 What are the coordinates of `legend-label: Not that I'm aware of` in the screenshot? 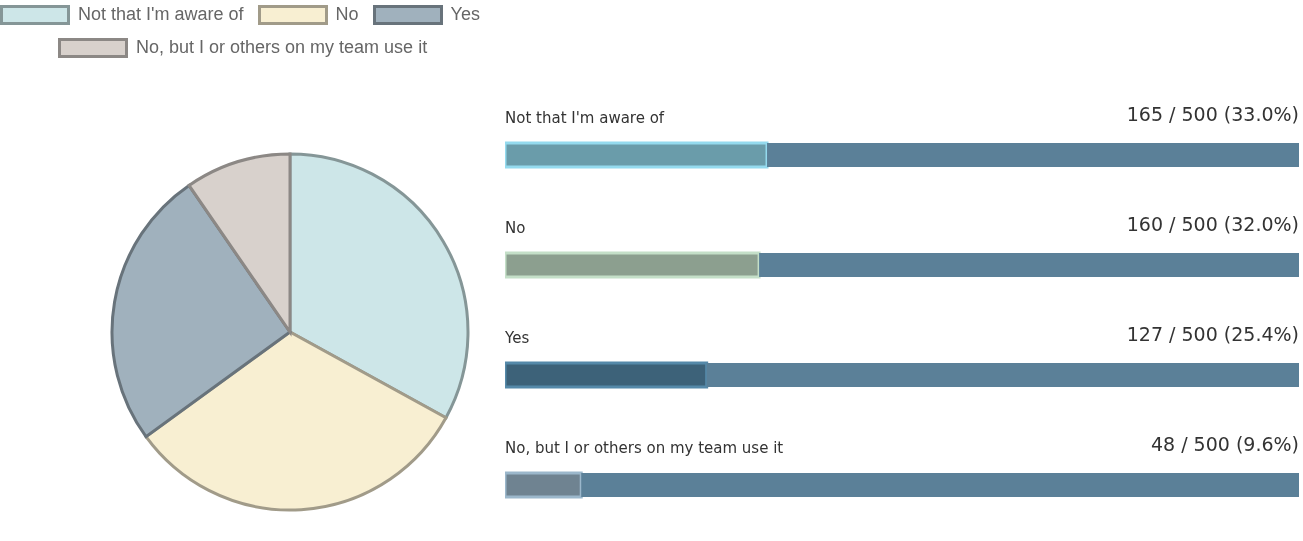 It's located at (161, 14).